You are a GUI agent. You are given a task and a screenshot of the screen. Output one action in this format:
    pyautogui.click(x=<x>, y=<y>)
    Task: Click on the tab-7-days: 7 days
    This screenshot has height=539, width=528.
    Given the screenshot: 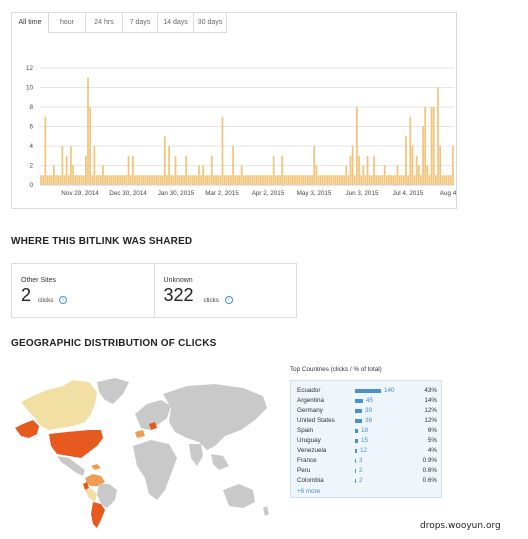 What is the action you would take?
    pyautogui.click(x=140, y=23)
    